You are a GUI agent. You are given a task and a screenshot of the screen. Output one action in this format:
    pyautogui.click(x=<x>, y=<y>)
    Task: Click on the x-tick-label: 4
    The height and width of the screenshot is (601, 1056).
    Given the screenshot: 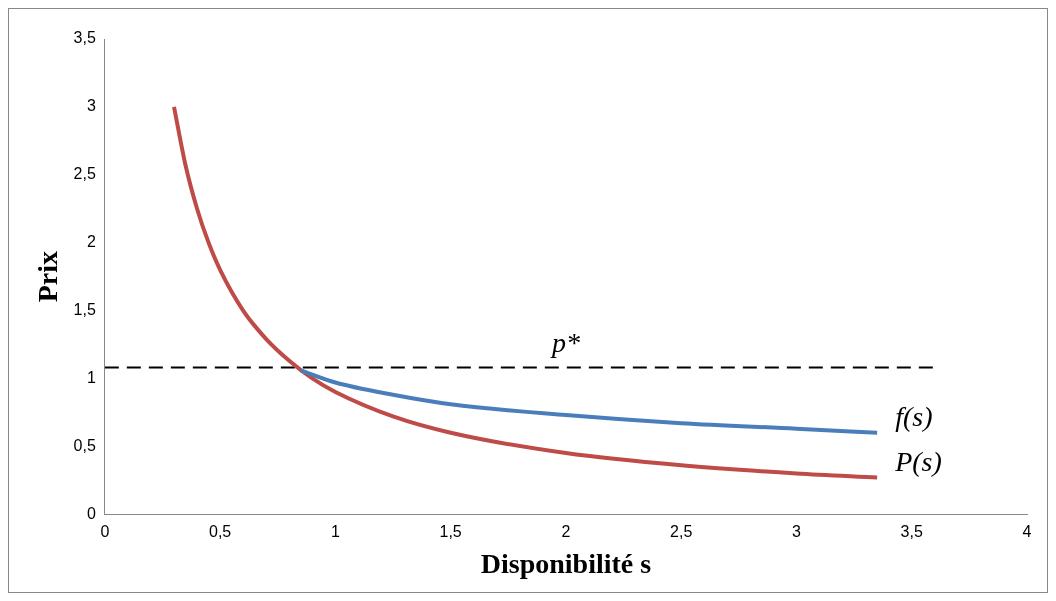 What is the action you would take?
    pyautogui.click(x=1027, y=532)
    